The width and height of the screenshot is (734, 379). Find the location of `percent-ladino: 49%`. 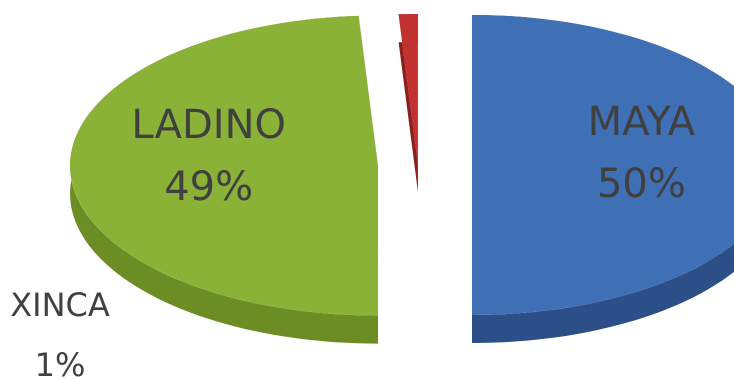

percent-ladino: 49% is located at coordinates (208, 187).